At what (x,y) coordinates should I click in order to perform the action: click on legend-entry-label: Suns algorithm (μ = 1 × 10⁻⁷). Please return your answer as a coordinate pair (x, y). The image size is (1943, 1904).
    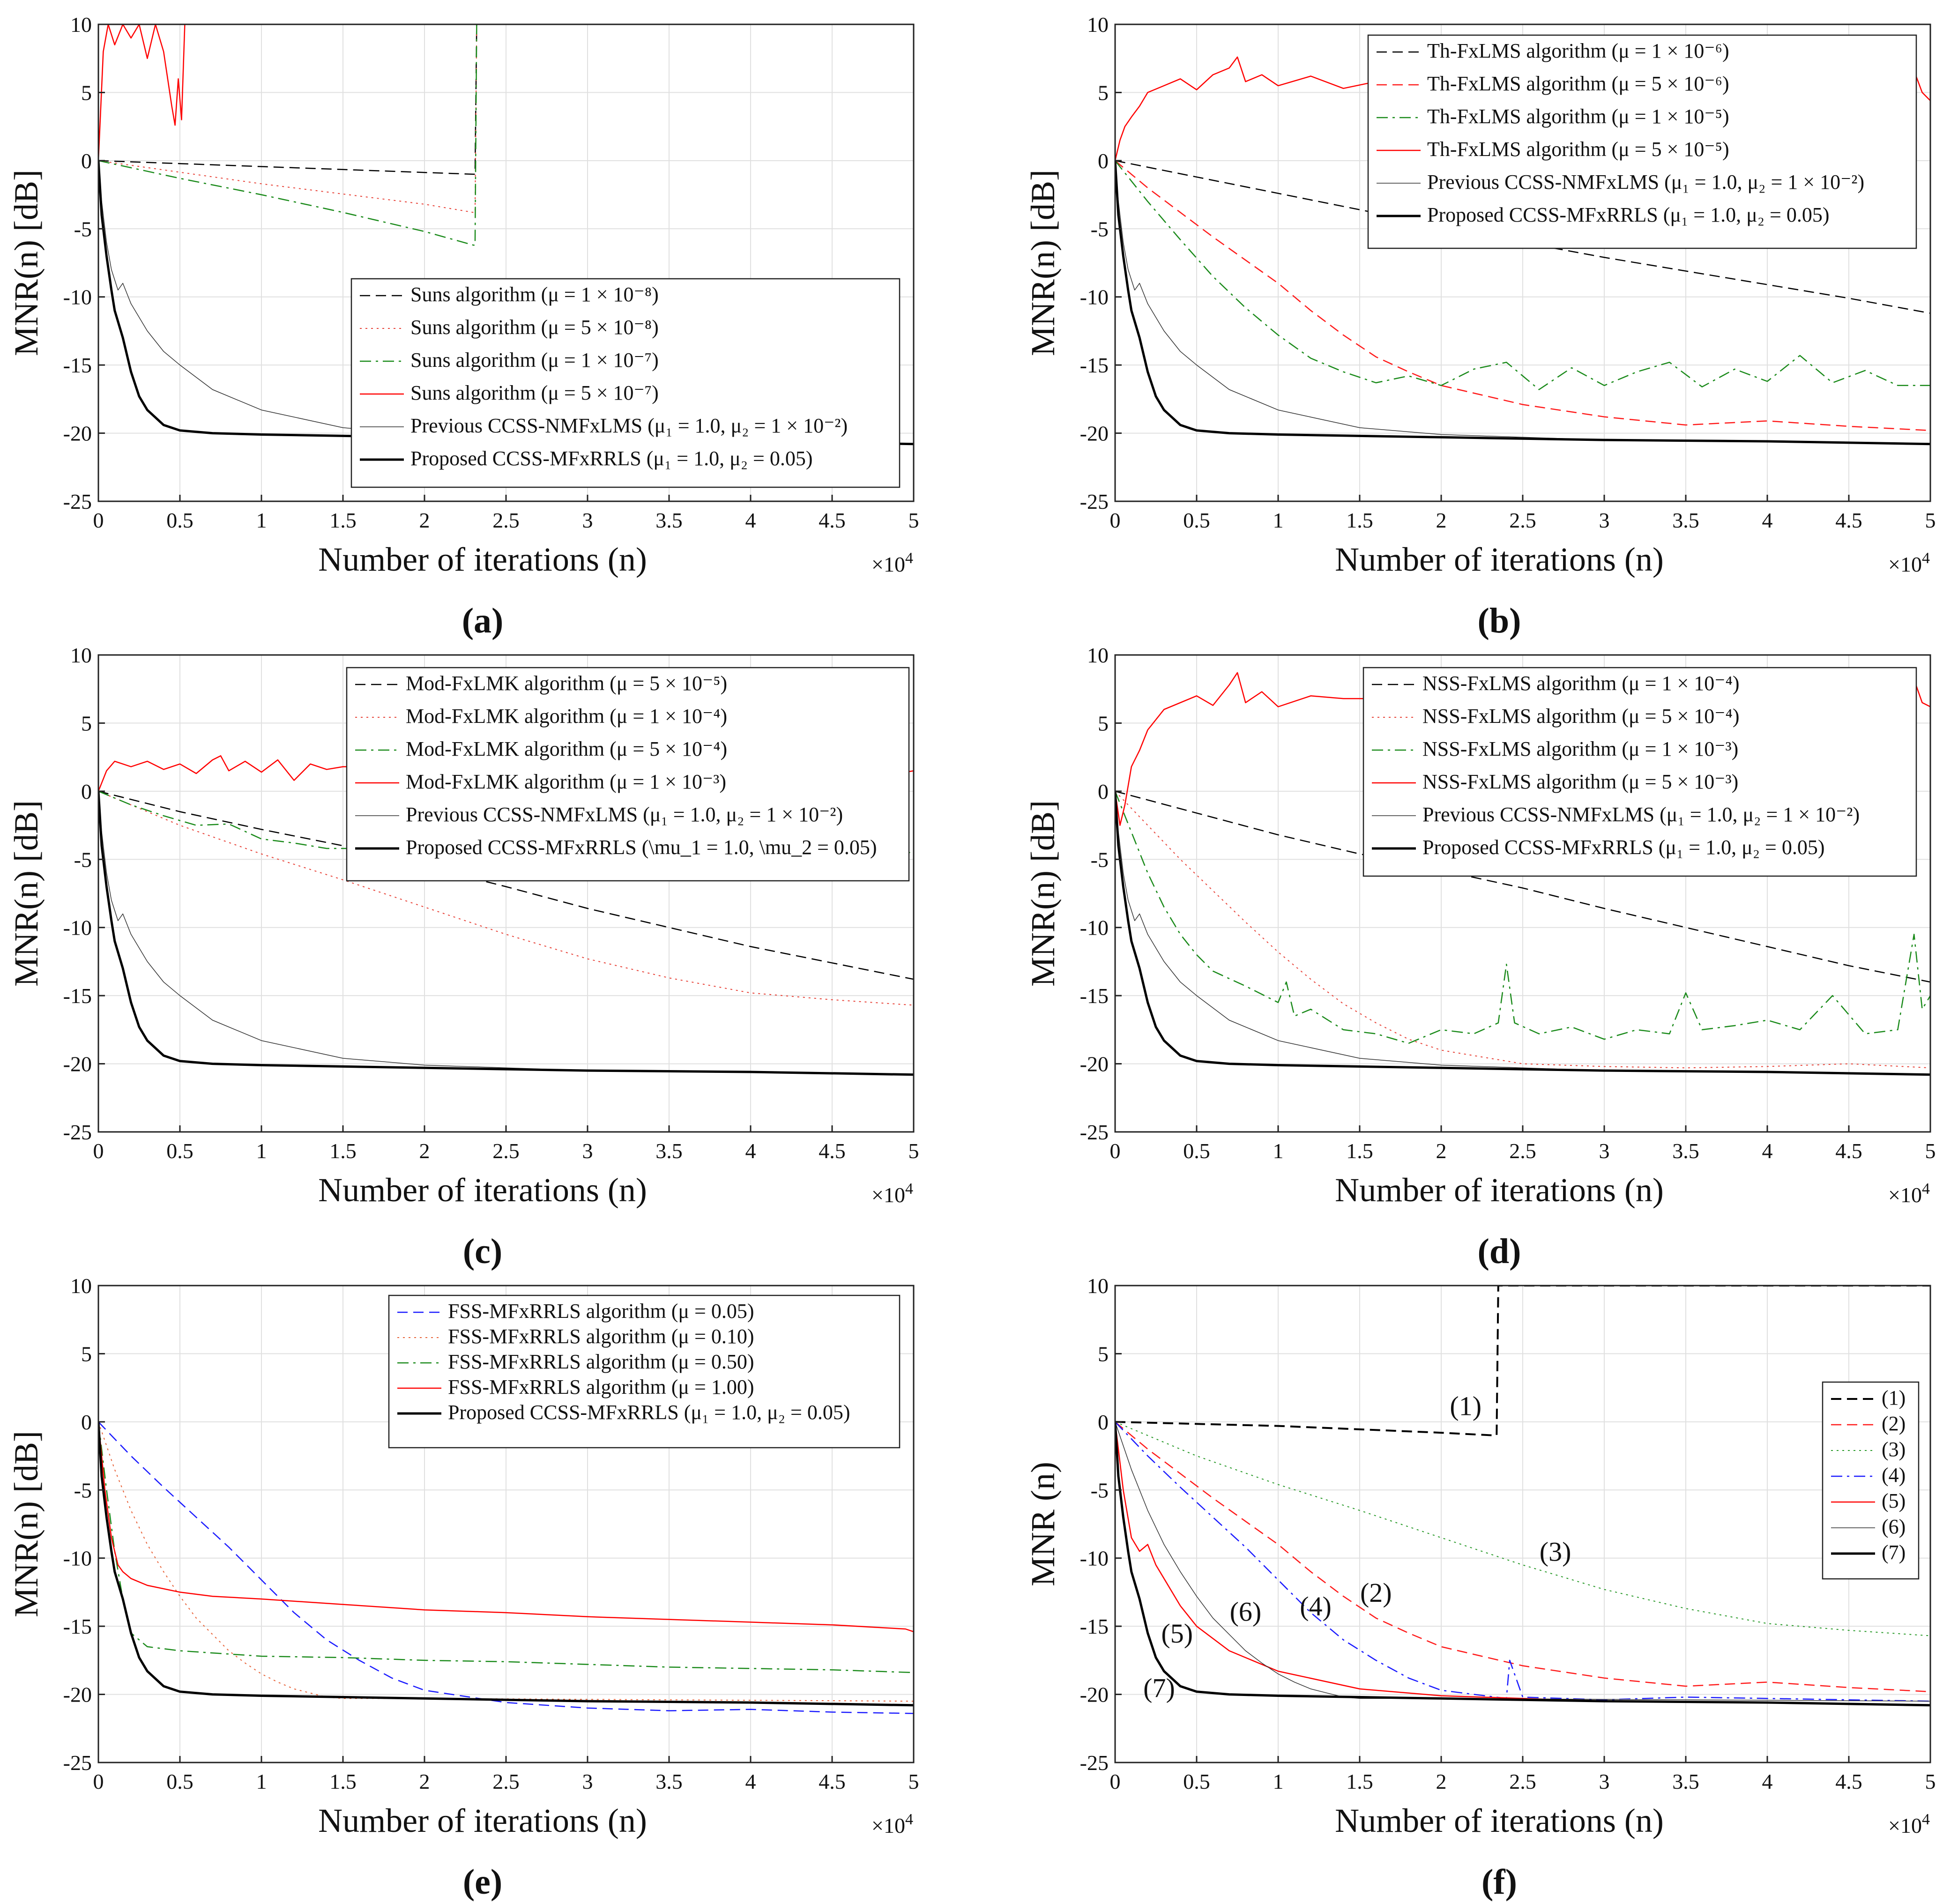
    Looking at the image, I should click on (535, 360).